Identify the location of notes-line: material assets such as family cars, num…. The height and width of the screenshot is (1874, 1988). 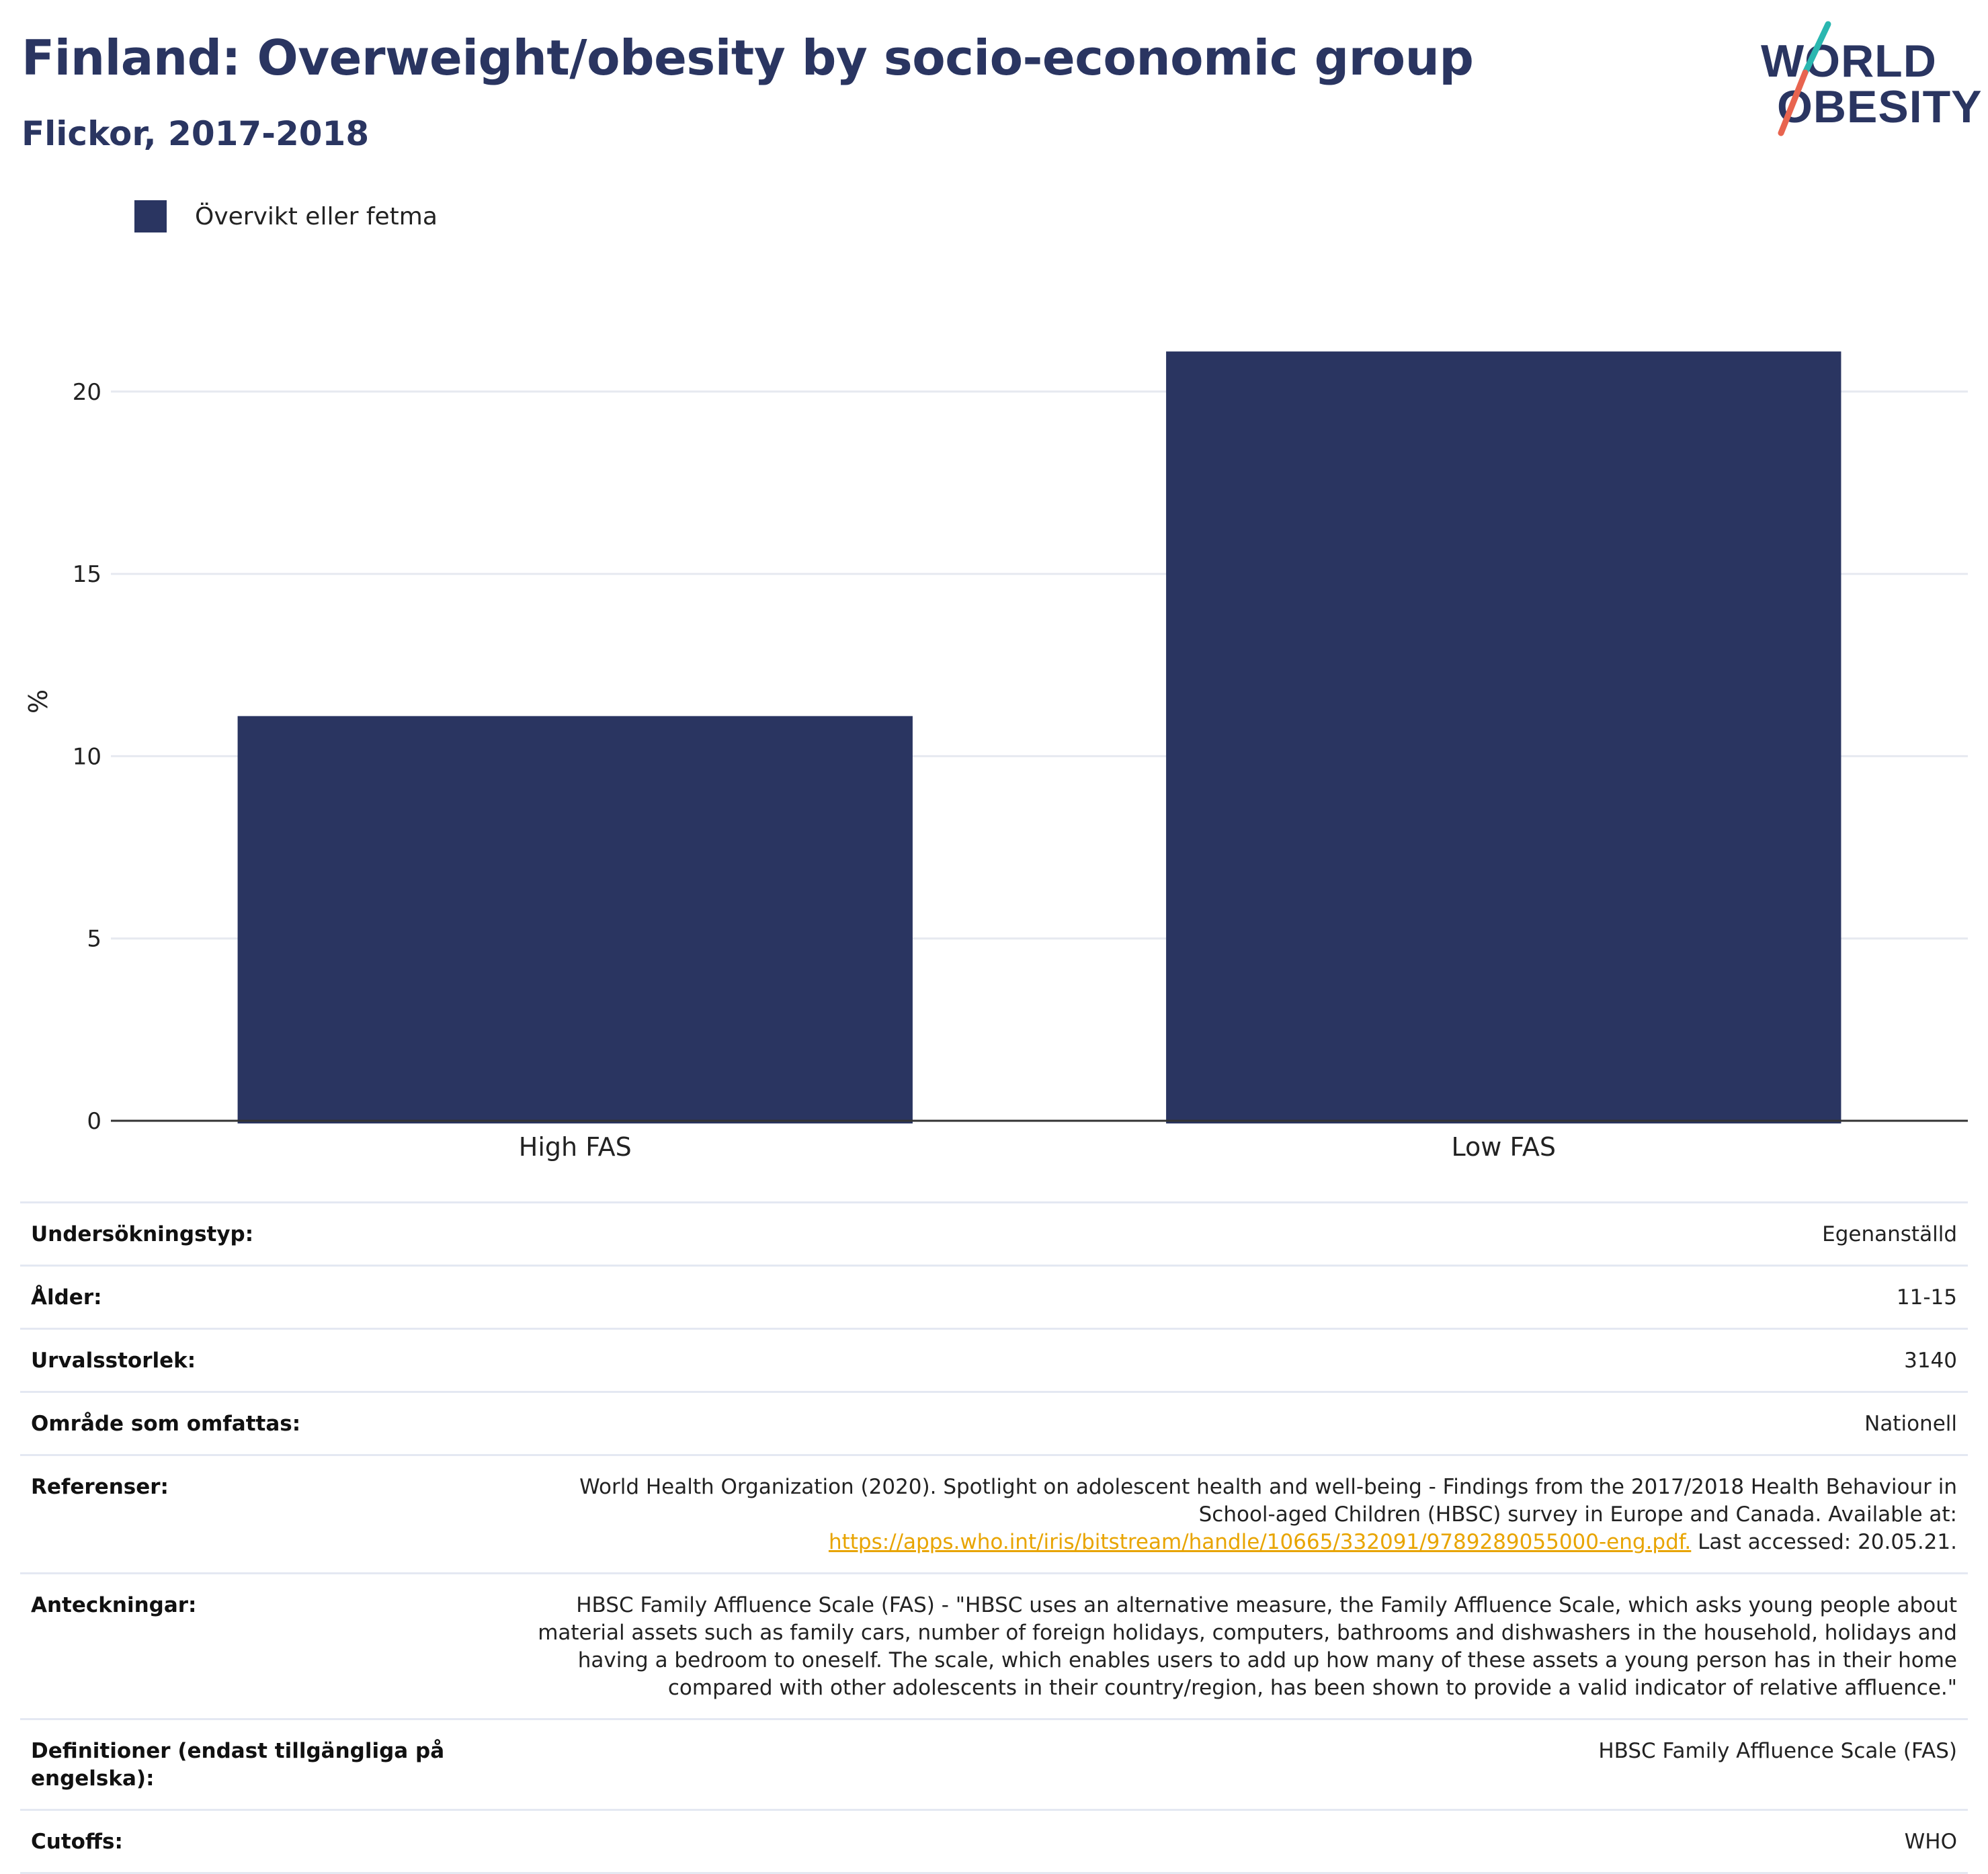
(1247, 1633).